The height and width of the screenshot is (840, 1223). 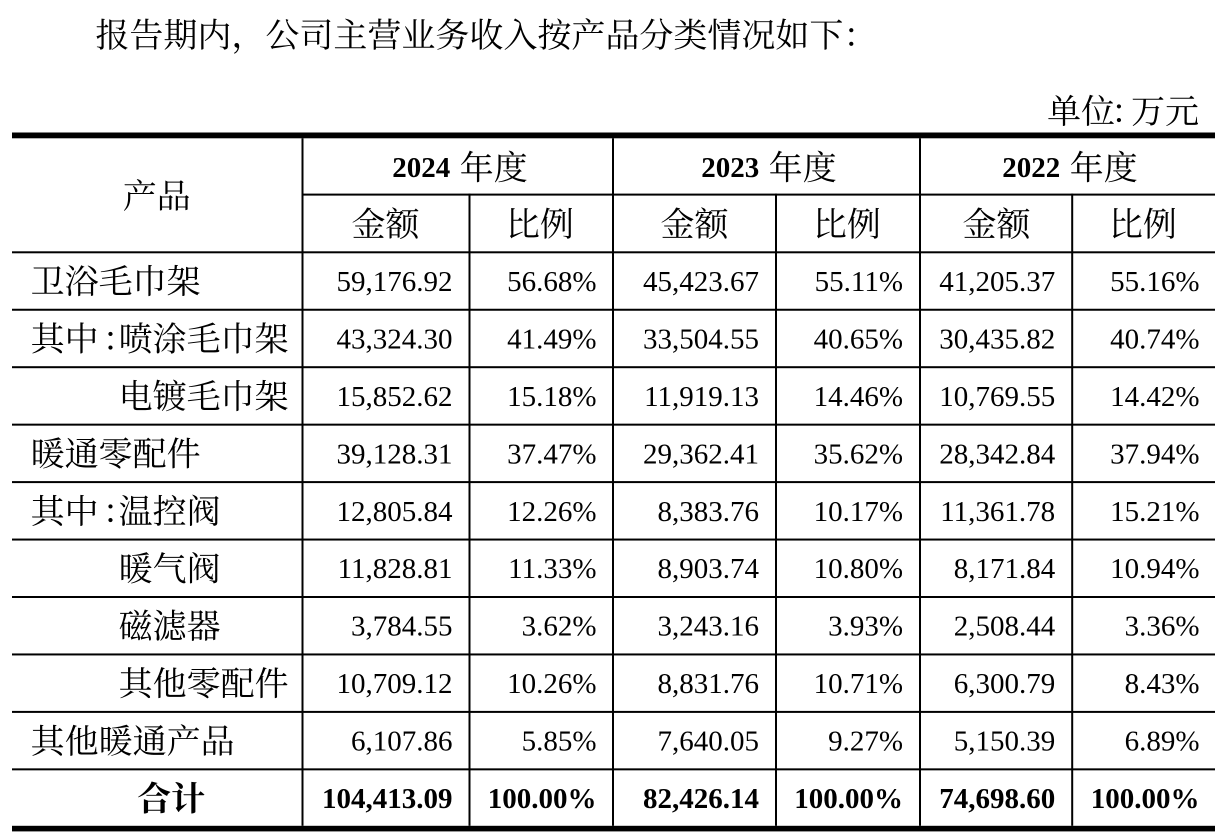 What do you see at coordinates (552, 569) in the screenshot?
I see `svg-text: 11.33%` at bounding box center [552, 569].